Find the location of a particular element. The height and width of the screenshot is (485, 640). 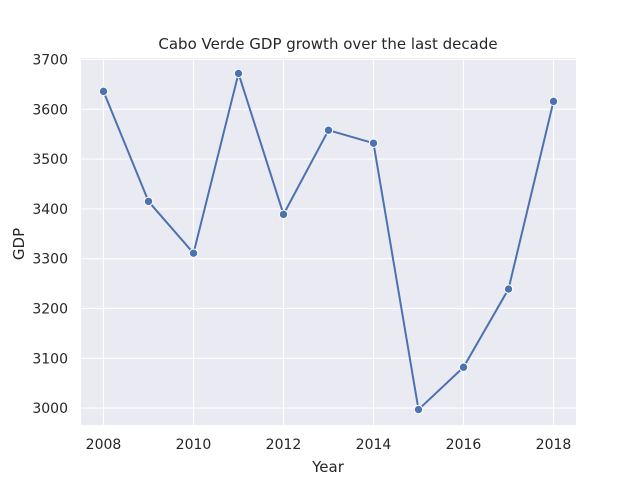

y-tick-label: 3200 is located at coordinates (50, 309).